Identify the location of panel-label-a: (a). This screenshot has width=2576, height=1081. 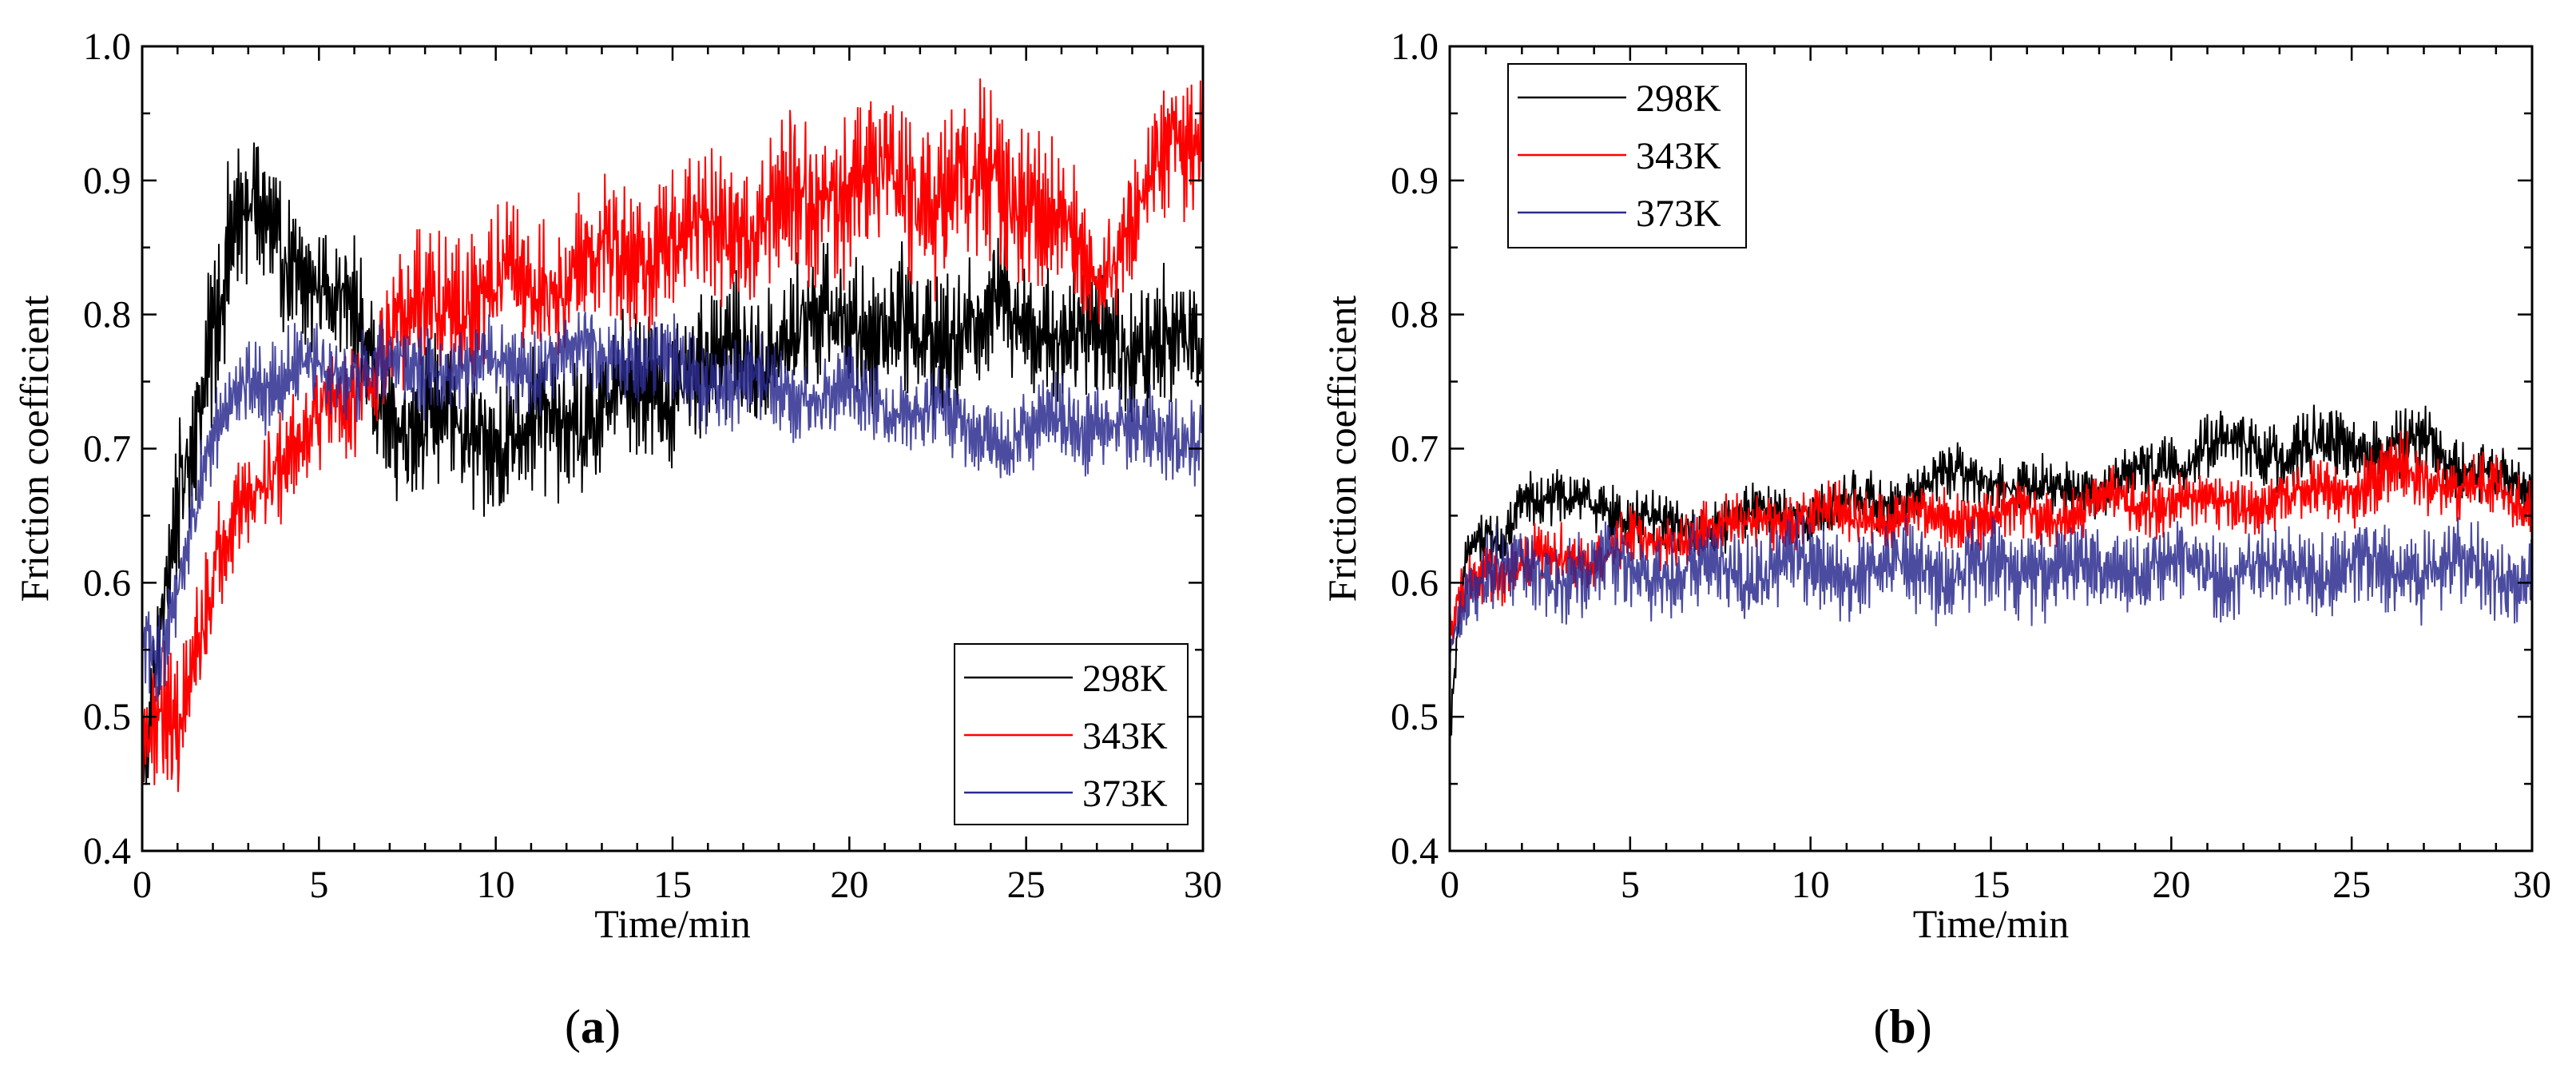
(593, 1026).